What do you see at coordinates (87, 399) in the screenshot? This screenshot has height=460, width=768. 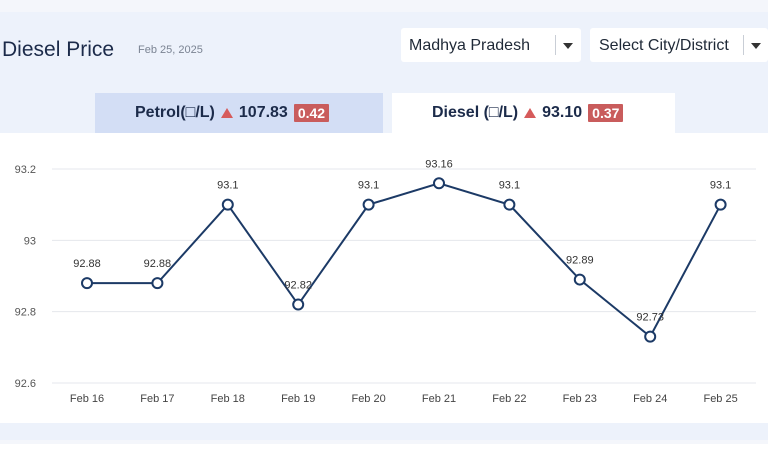 I see `x-tick-label: Feb 16` at bounding box center [87, 399].